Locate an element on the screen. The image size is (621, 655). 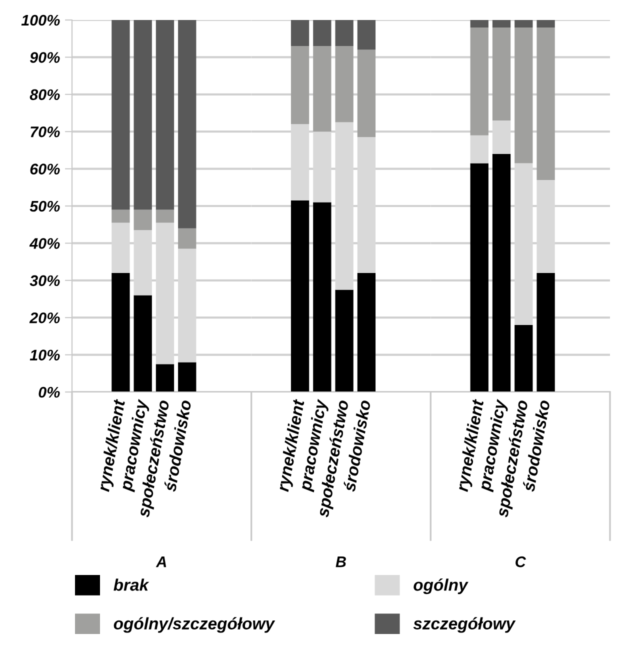
y-tick-label: 30% is located at coordinates (45, 280).